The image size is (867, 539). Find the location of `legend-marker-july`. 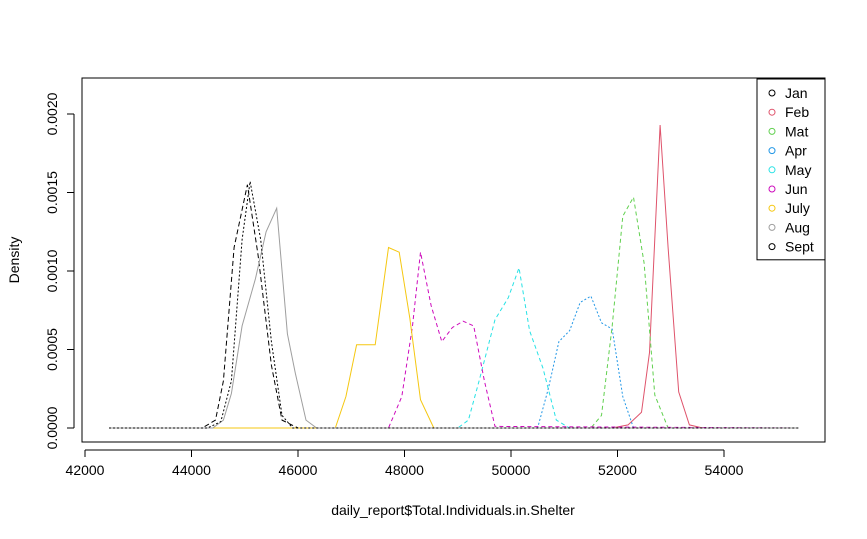

legend-marker-july is located at coordinates (772, 208).